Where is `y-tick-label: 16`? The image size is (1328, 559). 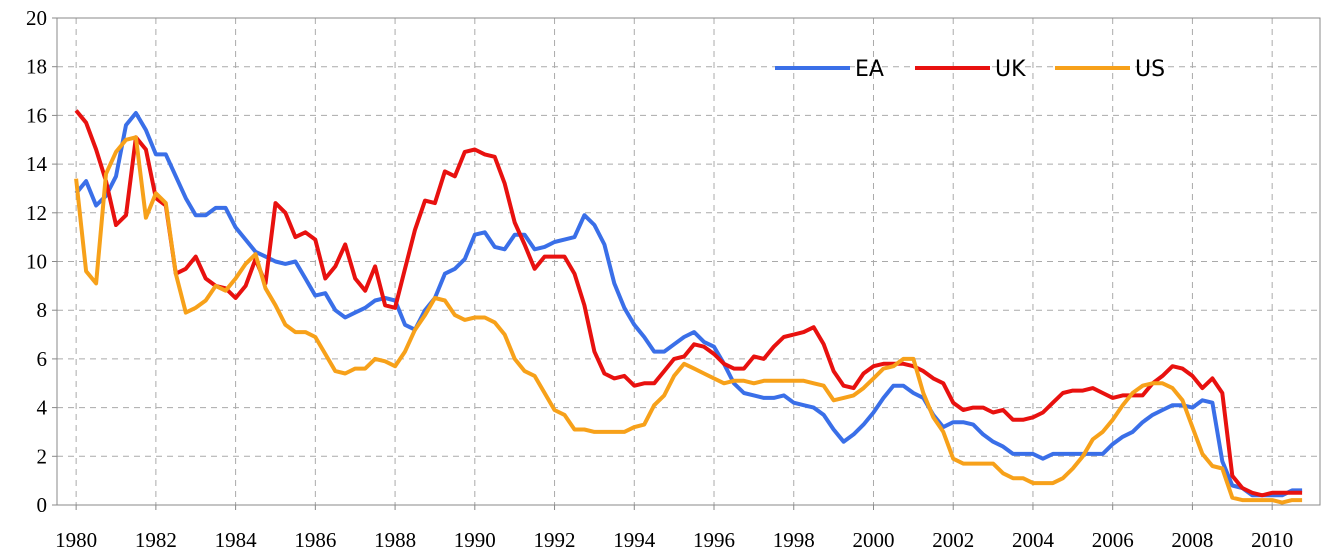 y-tick-label: 16 is located at coordinates (36, 115).